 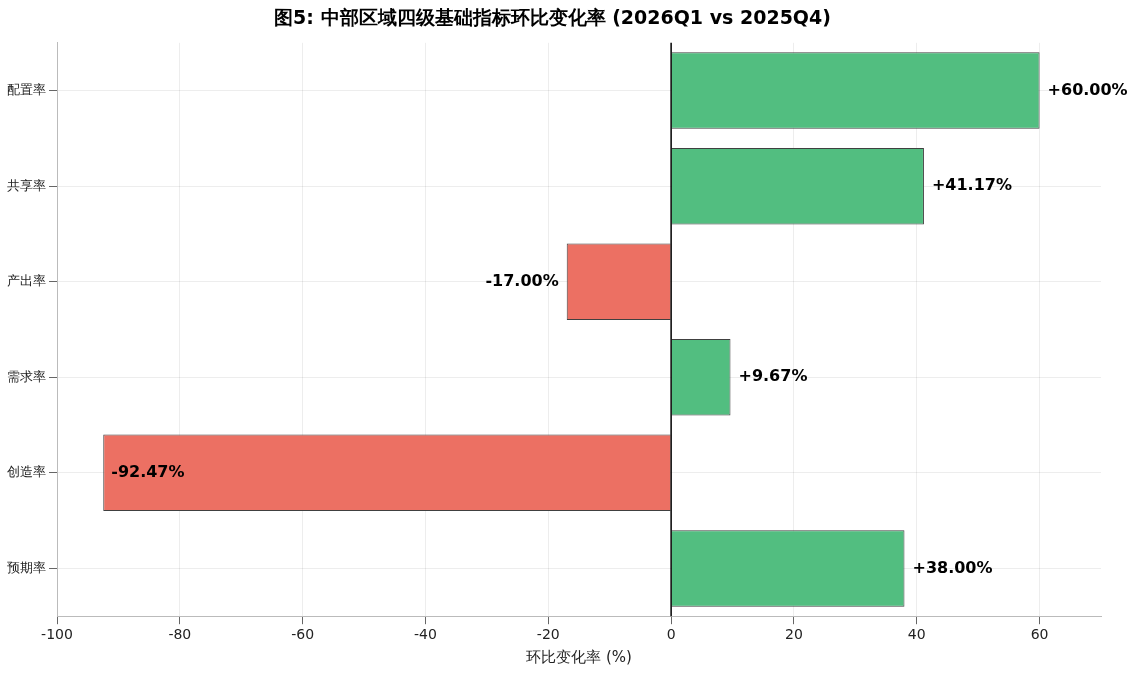 What do you see at coordinates (26, 376) in the screenshot?
I see `y-tick-label: 需求率` at bounding box center [26, 376].